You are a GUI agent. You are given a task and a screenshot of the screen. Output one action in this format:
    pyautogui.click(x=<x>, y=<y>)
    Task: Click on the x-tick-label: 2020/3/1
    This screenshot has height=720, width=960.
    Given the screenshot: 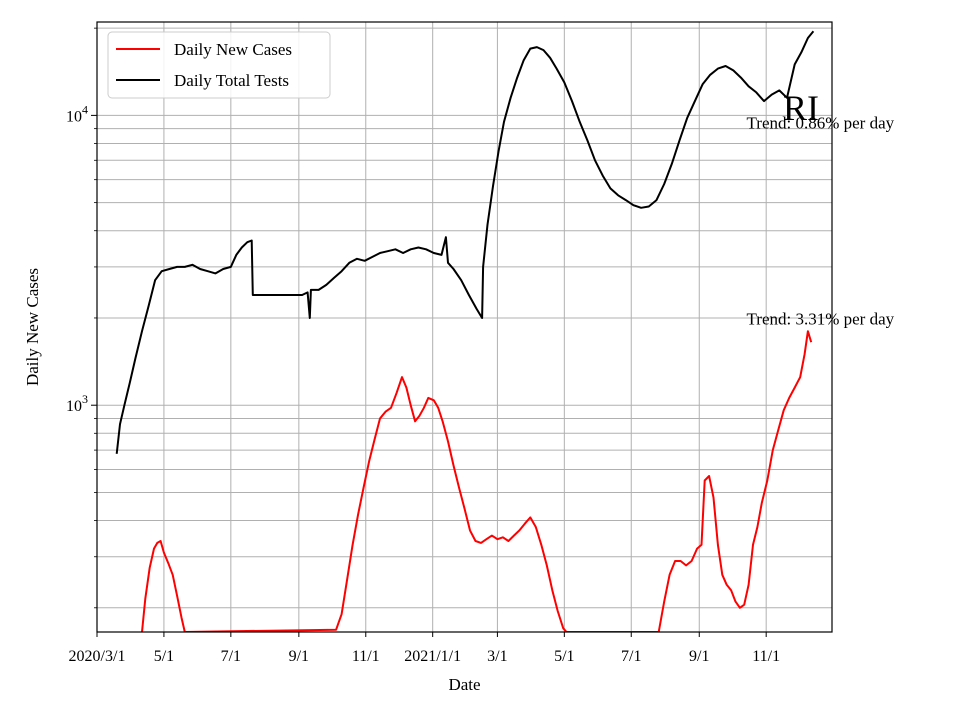 What is the action you would take?
    pyautogui.click(x=97, y=656)
    